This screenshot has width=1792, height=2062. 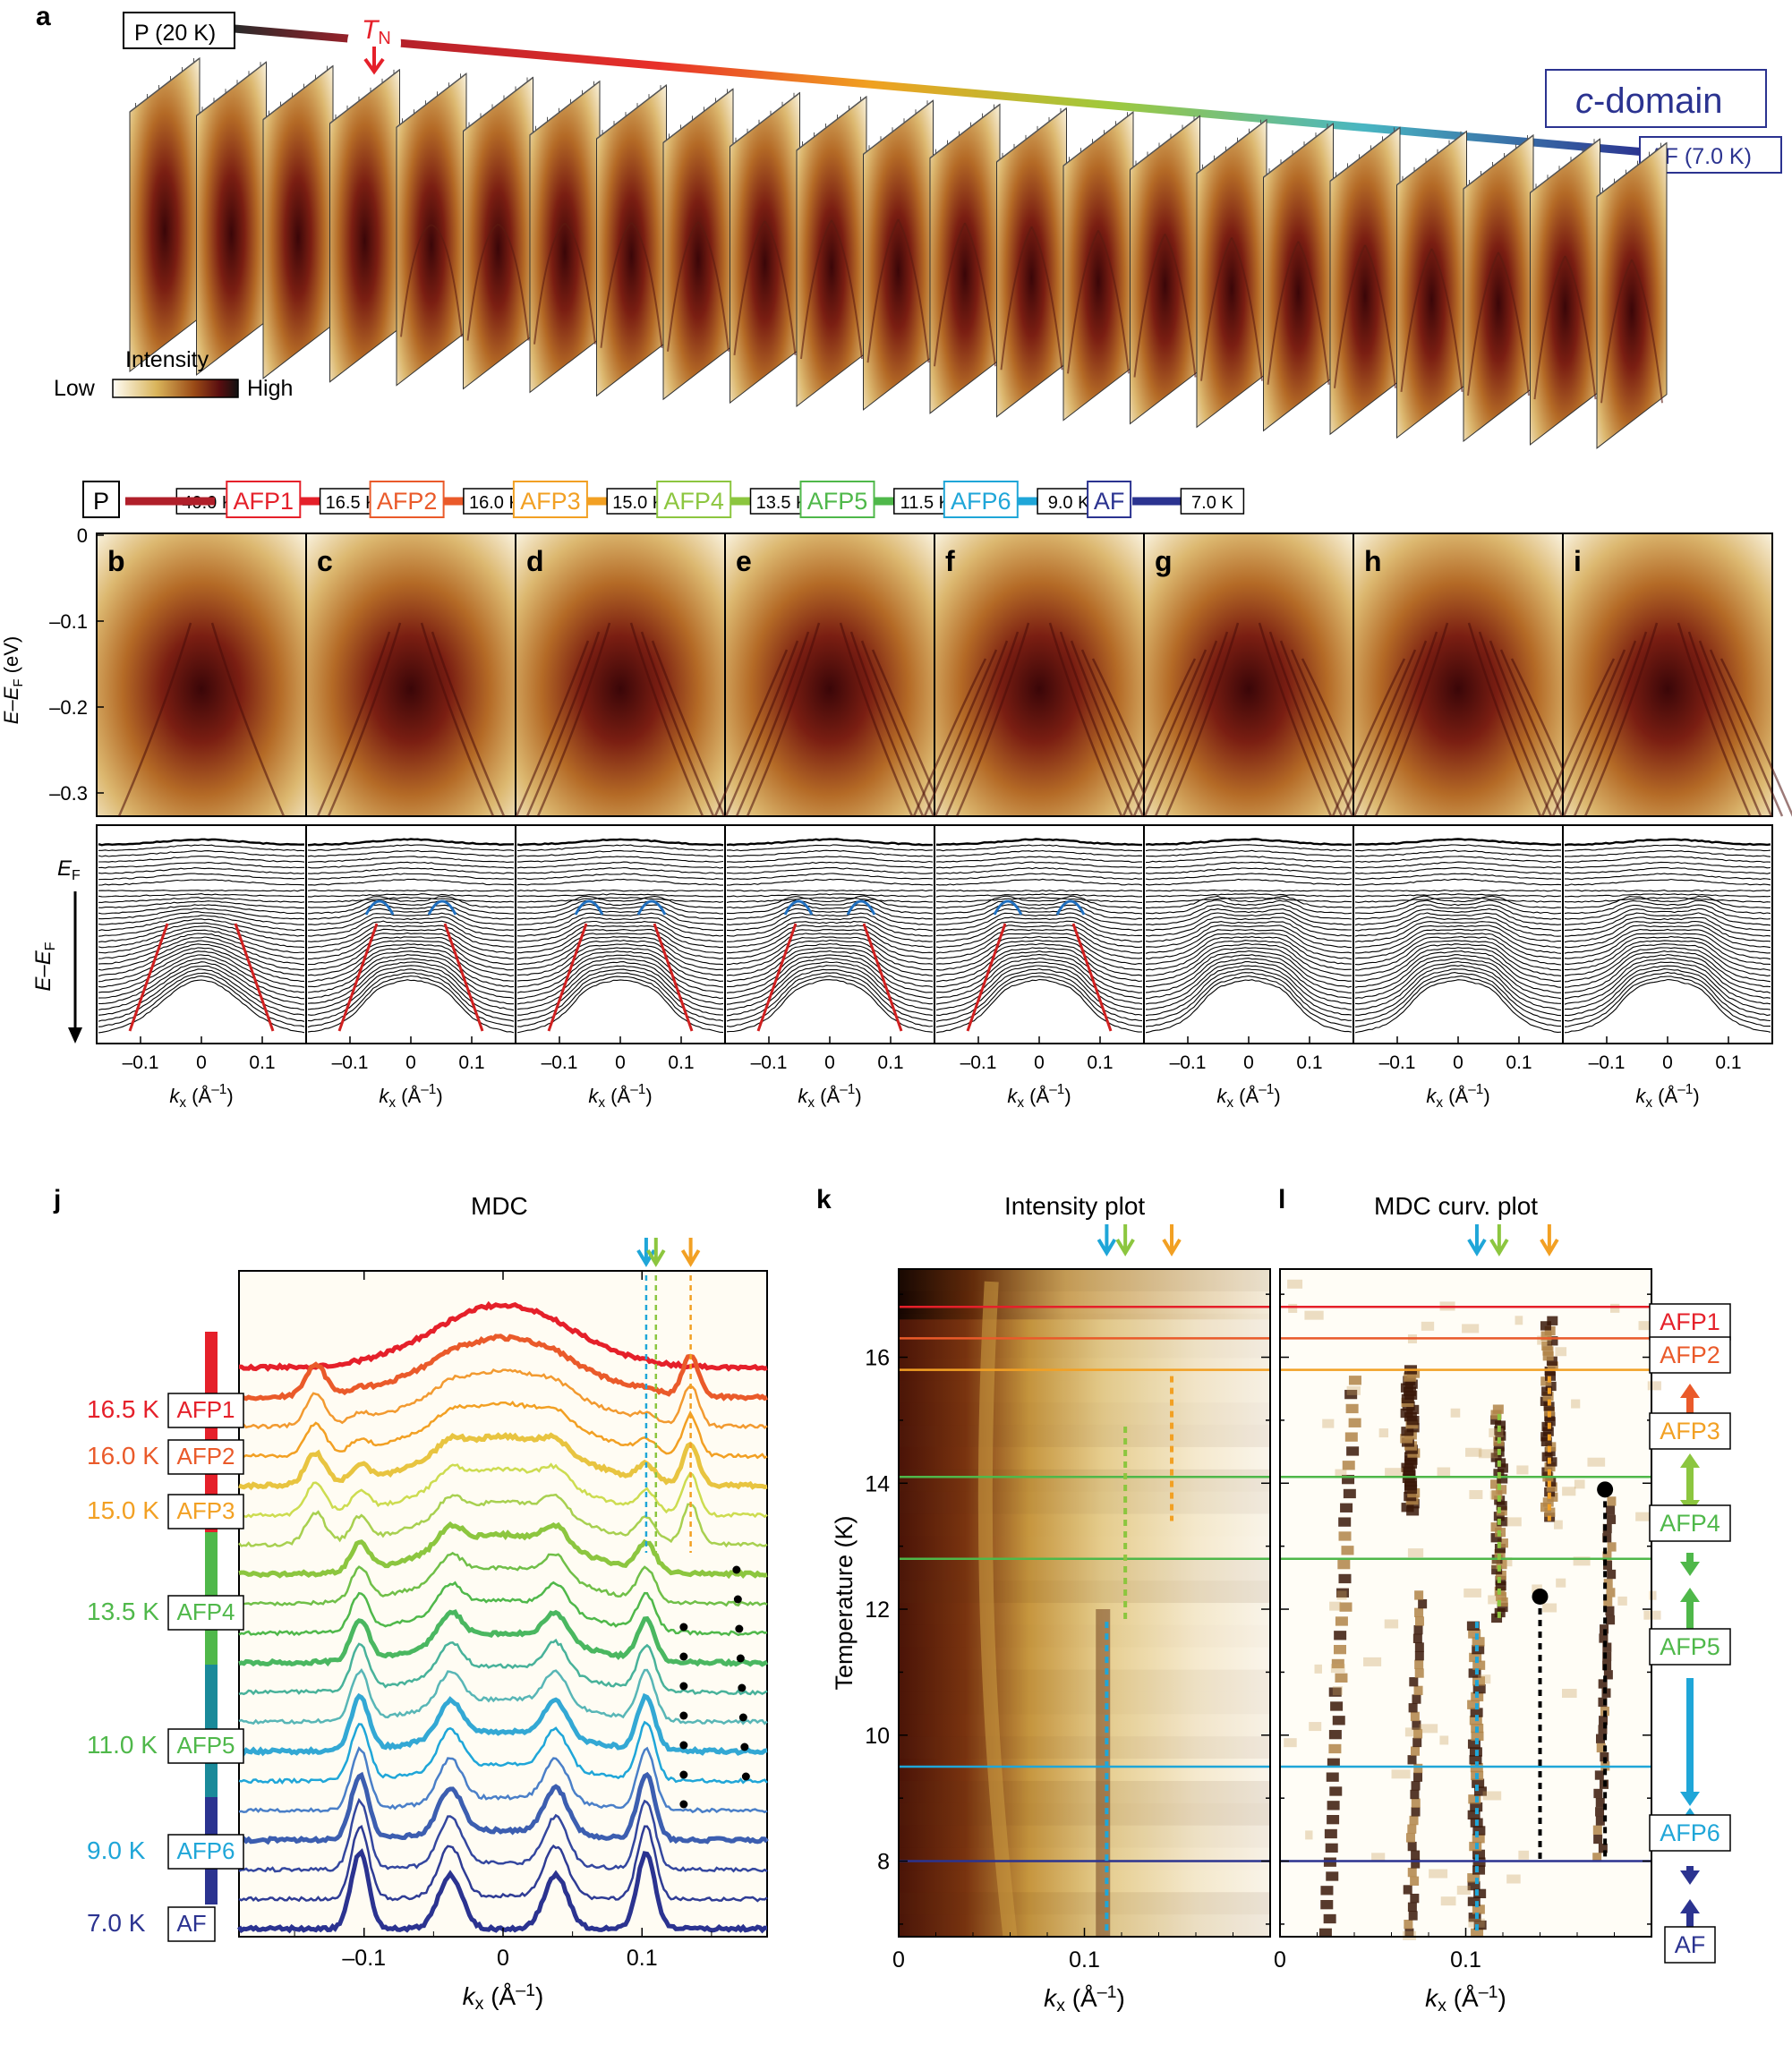 I want to click on arpes-frame-image, so click(x=231, y=218).